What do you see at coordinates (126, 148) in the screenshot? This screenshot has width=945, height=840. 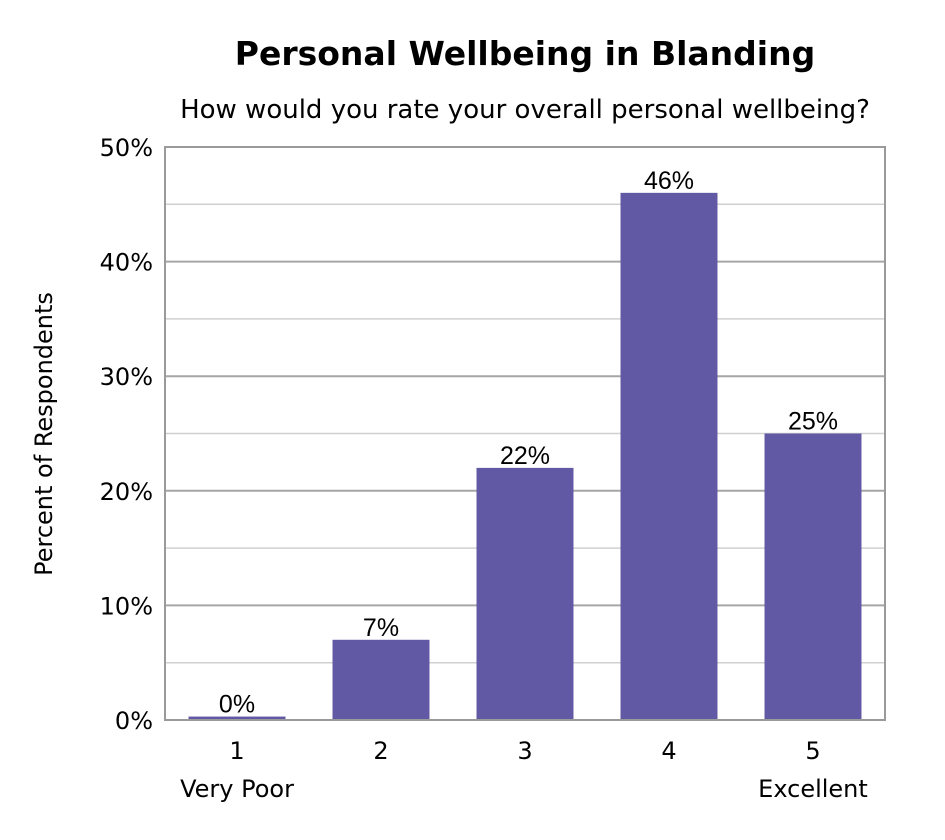 I see `y-tick-label: 50%` at bounding box center [126, 148].